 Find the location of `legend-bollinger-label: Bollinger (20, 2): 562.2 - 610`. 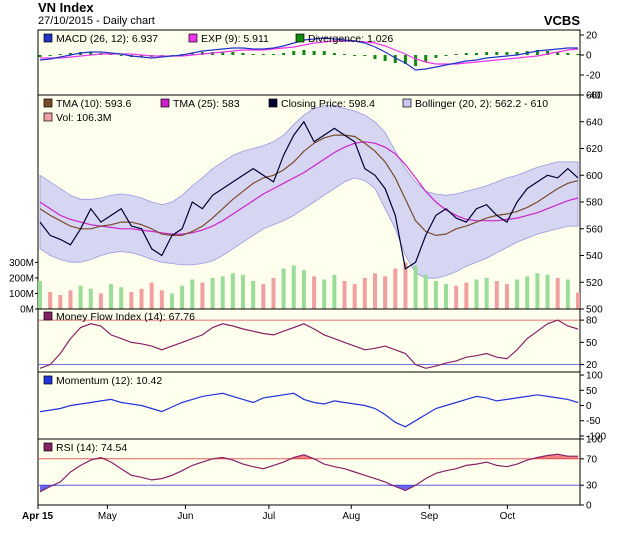

legend-bollinger-label: Bollinger (20, 2): 562.2 - 610 is located at coordinates (481, 104).